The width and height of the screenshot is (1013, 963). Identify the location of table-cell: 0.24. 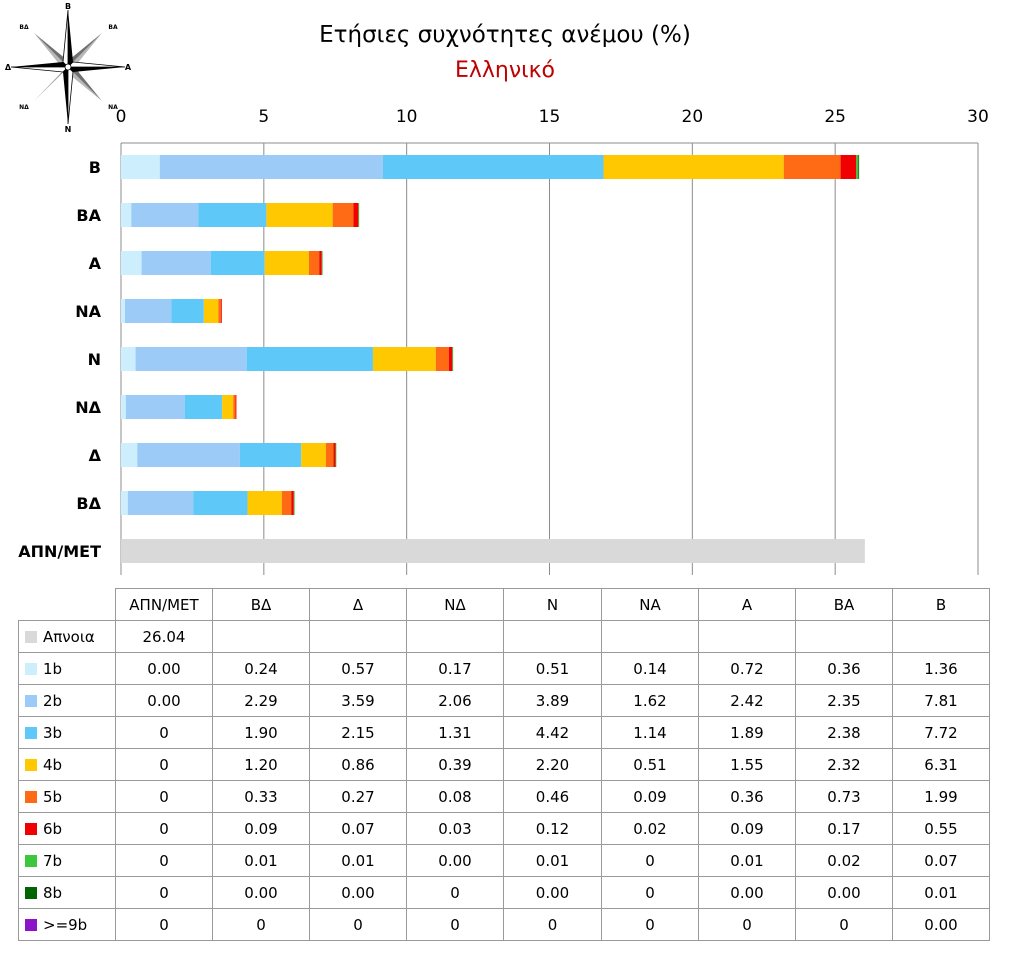
(261, 668).